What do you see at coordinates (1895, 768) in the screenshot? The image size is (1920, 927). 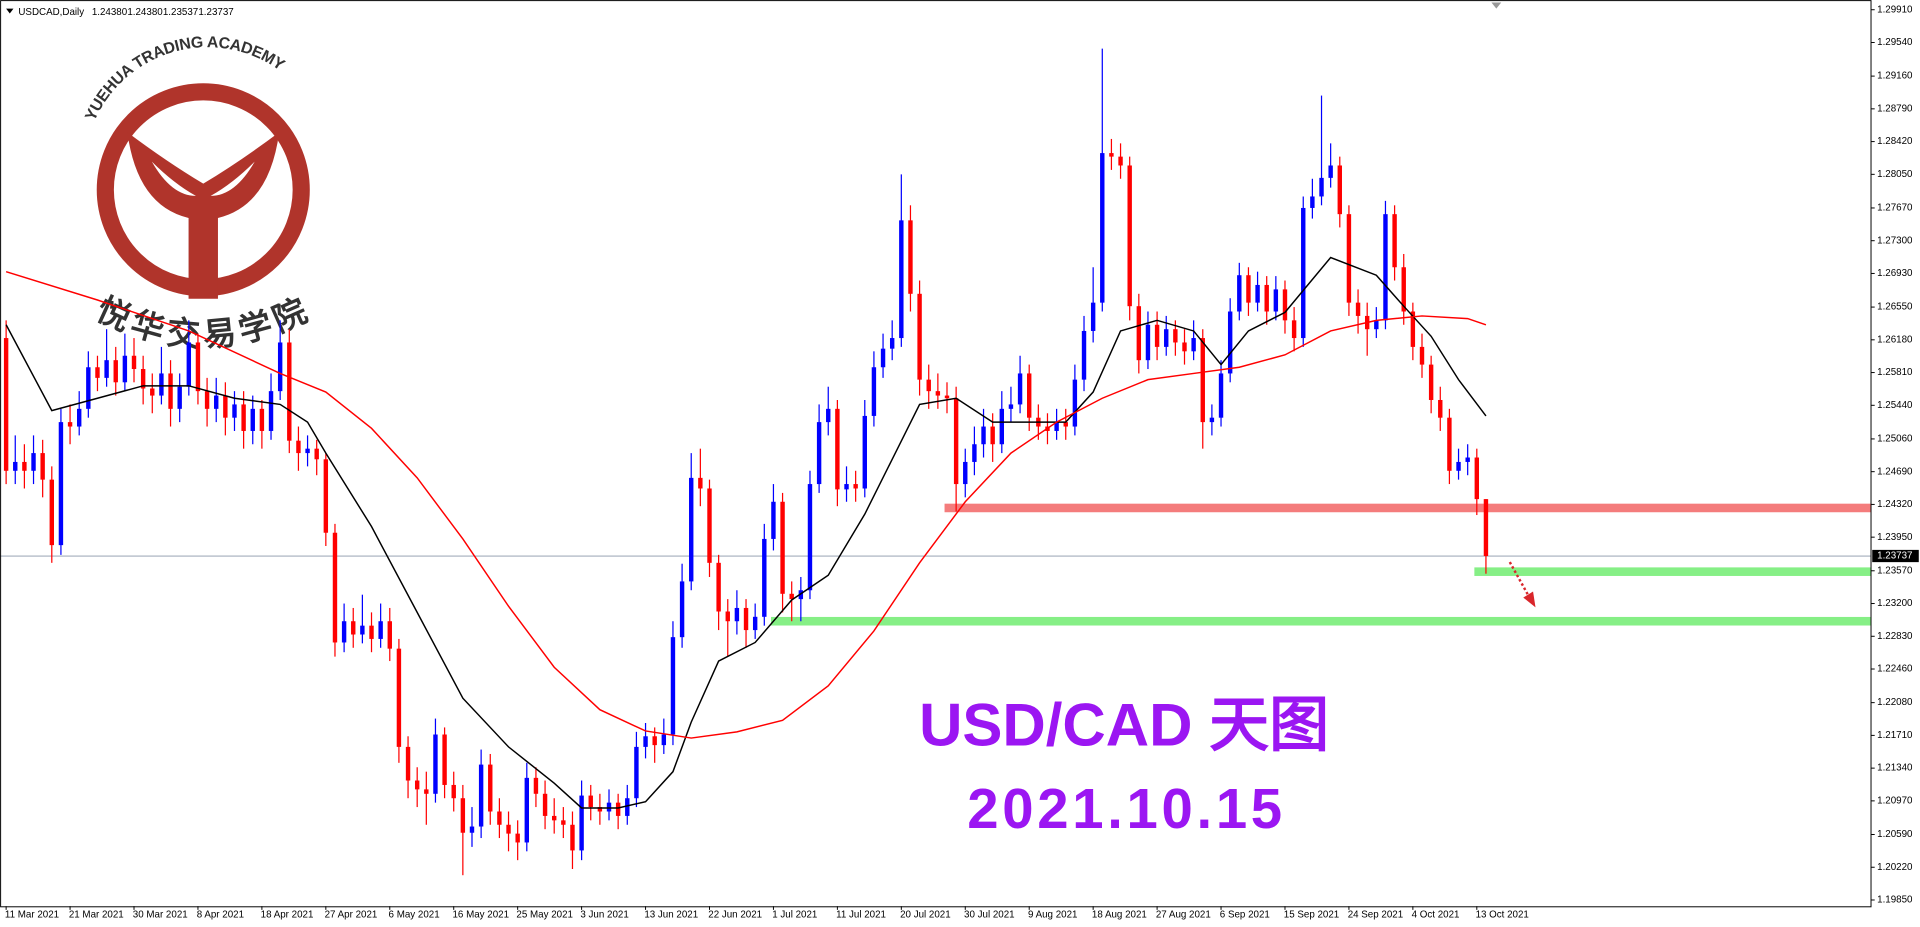 I see `y-tick-label: 1.21340` at bounding box center [1895, 768].